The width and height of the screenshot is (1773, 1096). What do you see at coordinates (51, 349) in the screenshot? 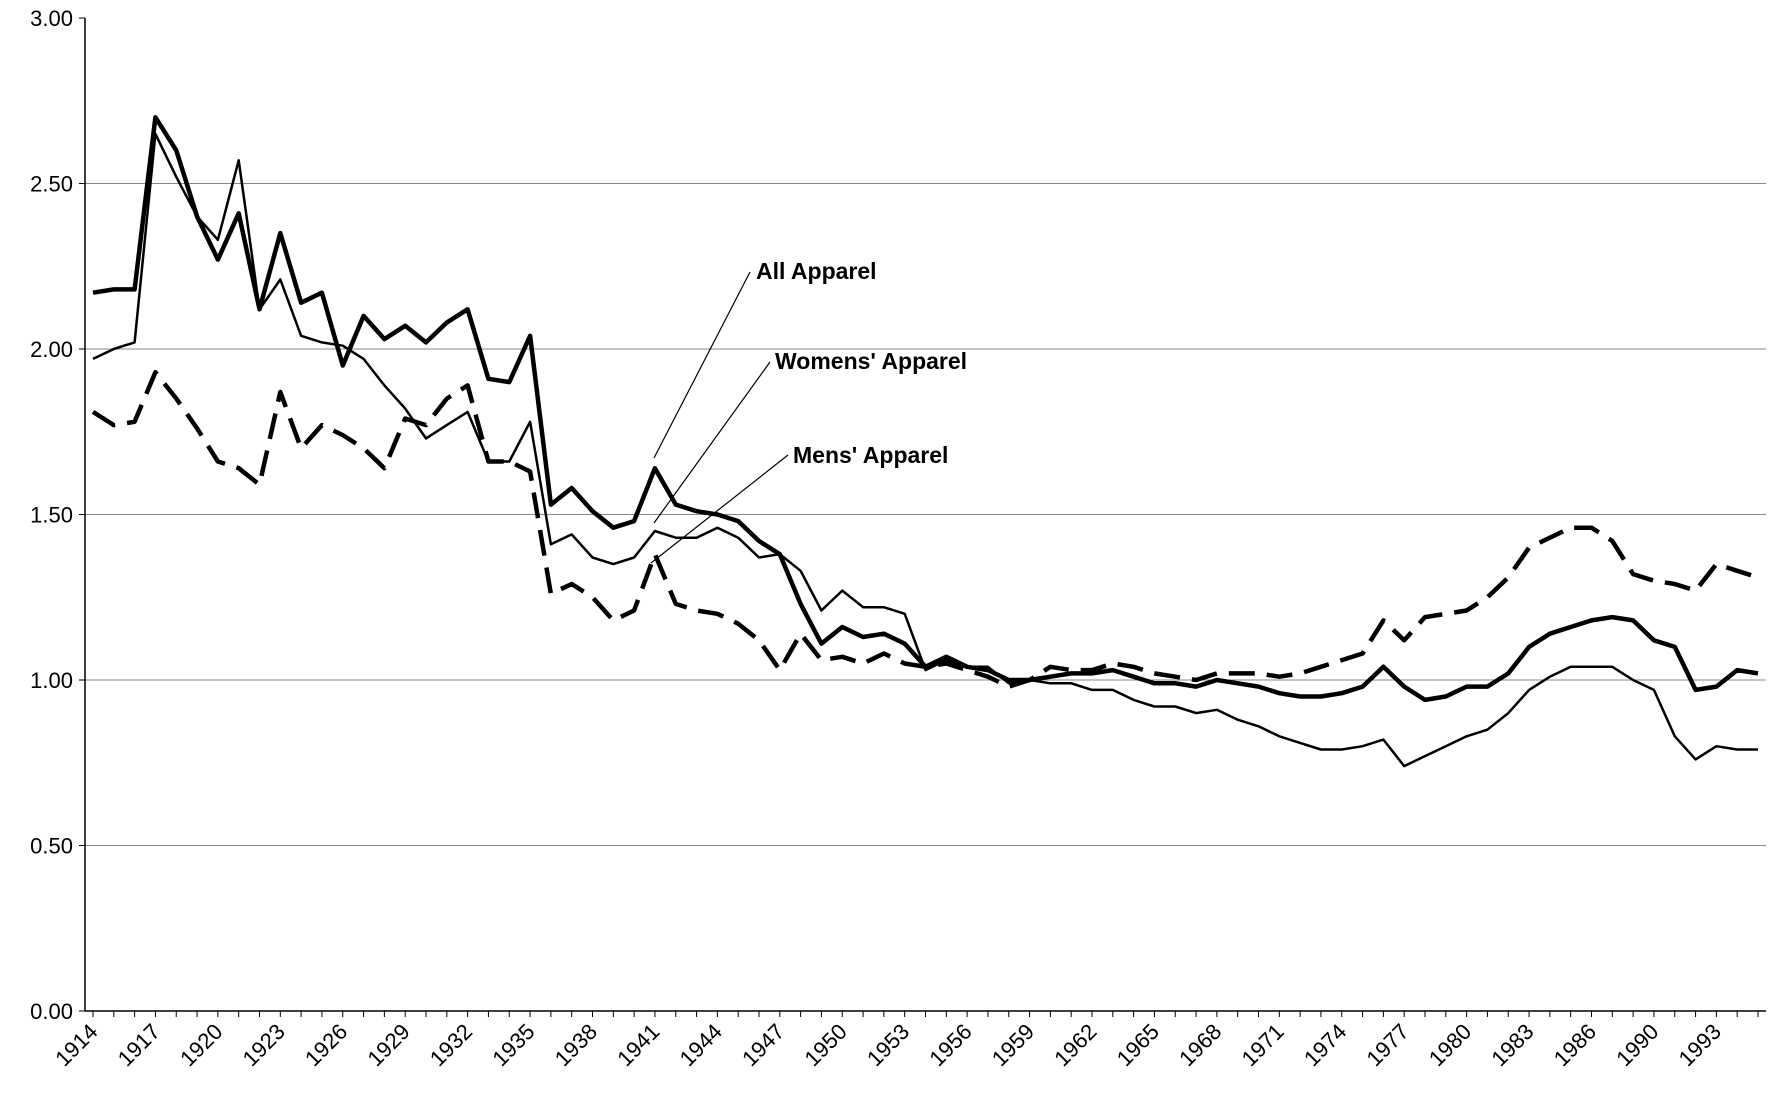
I see `y-tick-label: 2.00` at bounding box center [51, 349].